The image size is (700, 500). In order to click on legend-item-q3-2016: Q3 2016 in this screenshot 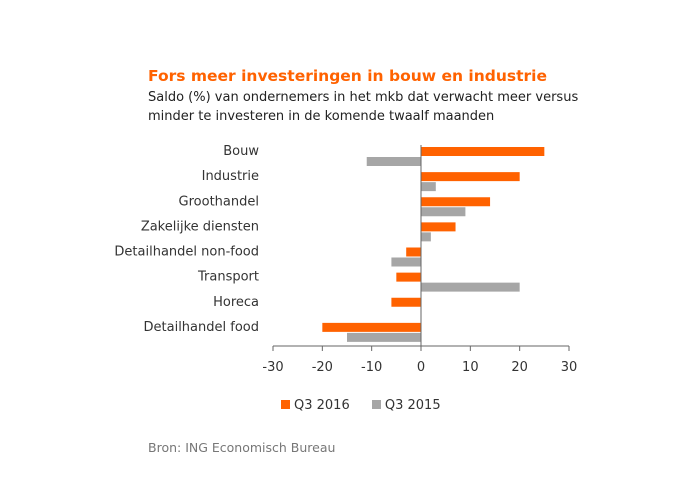, I will do `click(315, 405)`.